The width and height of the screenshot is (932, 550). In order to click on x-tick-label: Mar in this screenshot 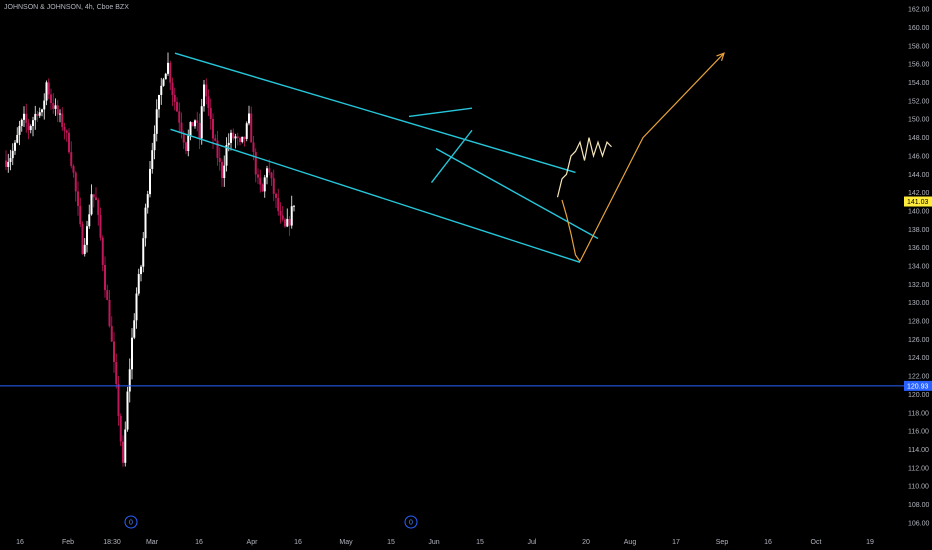, I will do `click(152, 542)`.